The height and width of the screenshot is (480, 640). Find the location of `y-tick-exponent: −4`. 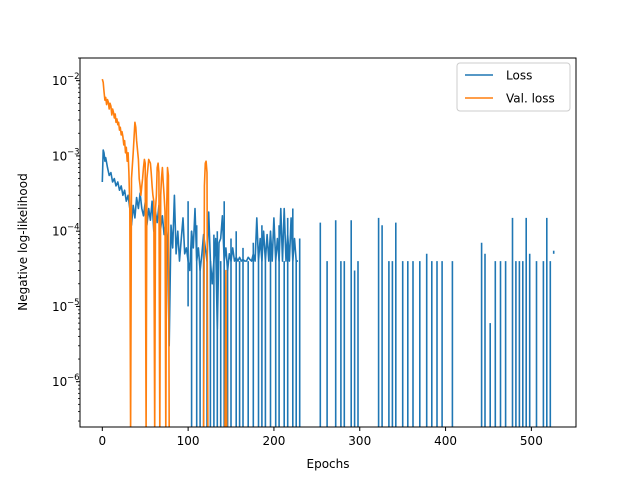

y-tick-exponent: −4 is located at coordinates (73, 228).